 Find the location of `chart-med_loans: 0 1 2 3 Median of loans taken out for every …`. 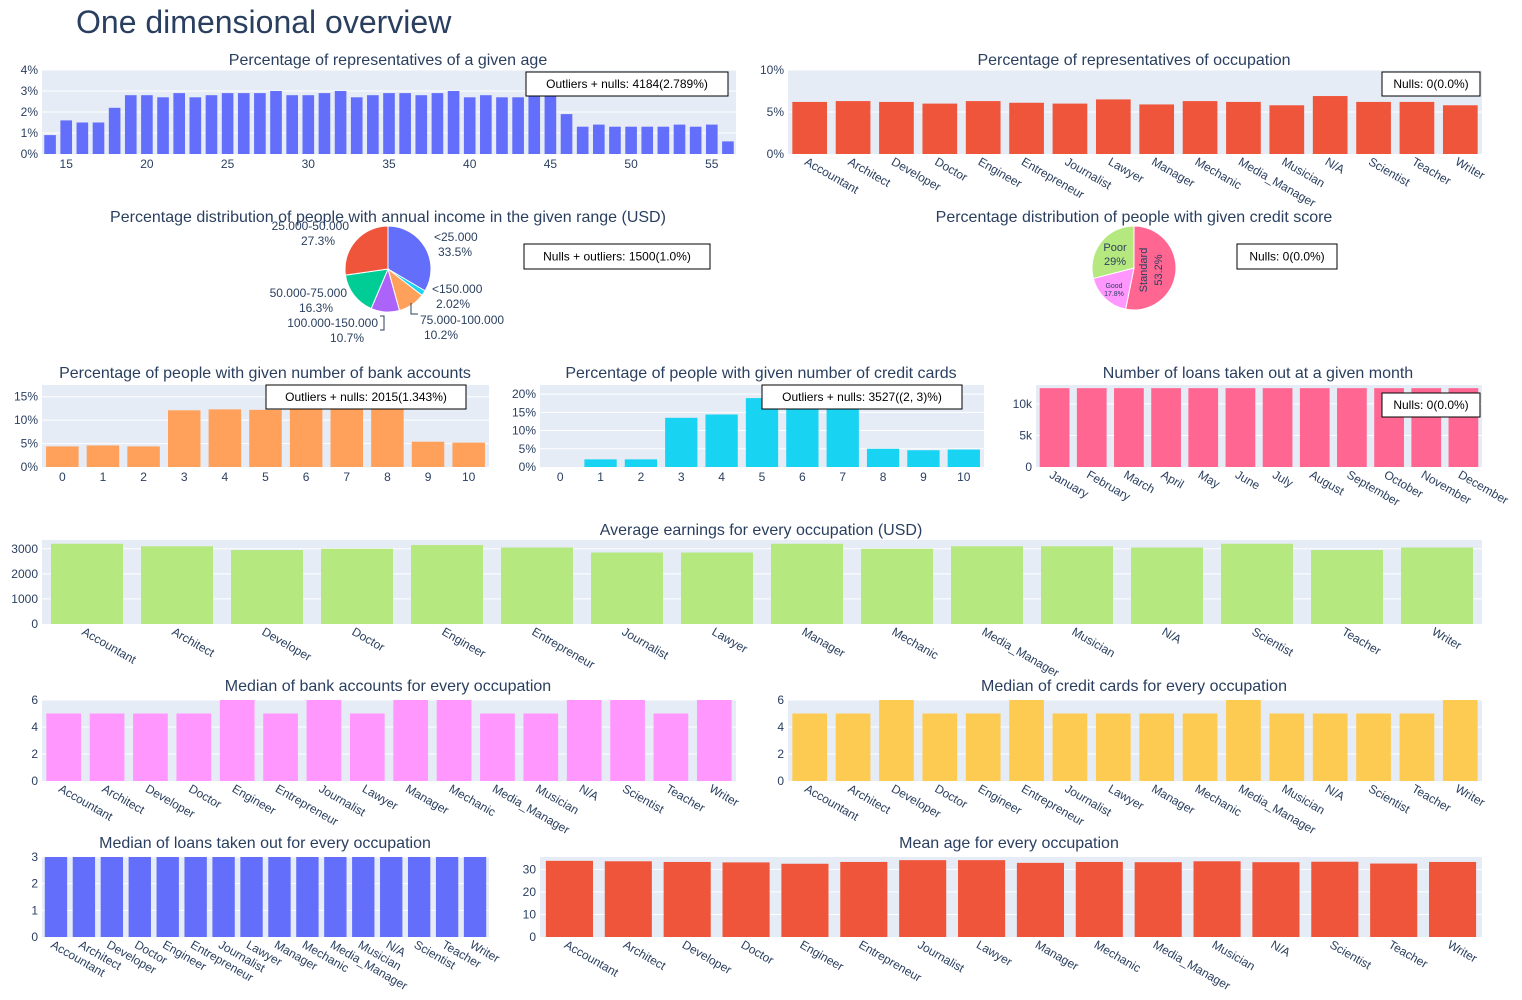

chart-med_loans: 0 1 2 3 Median of loans taken out for every … is located at coordinates (266, 914).